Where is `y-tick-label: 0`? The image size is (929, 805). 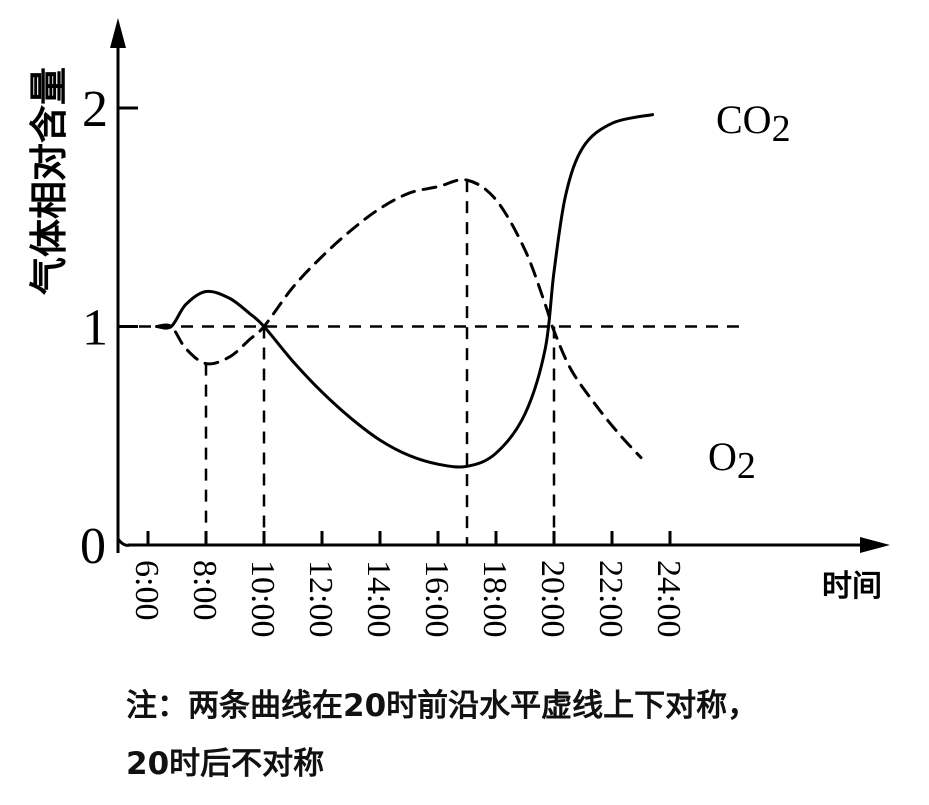 y-tick-label: 0 is located at coordinates (93, 546).